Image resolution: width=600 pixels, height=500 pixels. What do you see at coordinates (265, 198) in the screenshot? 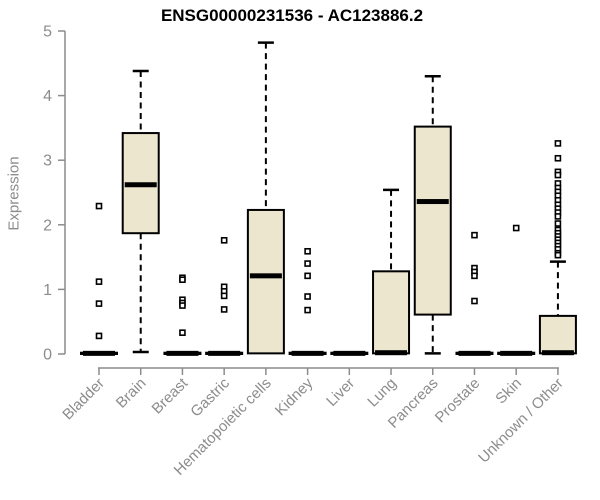
I see `boxplot-hematopoietic-cells` at bounding box center [265, 198].